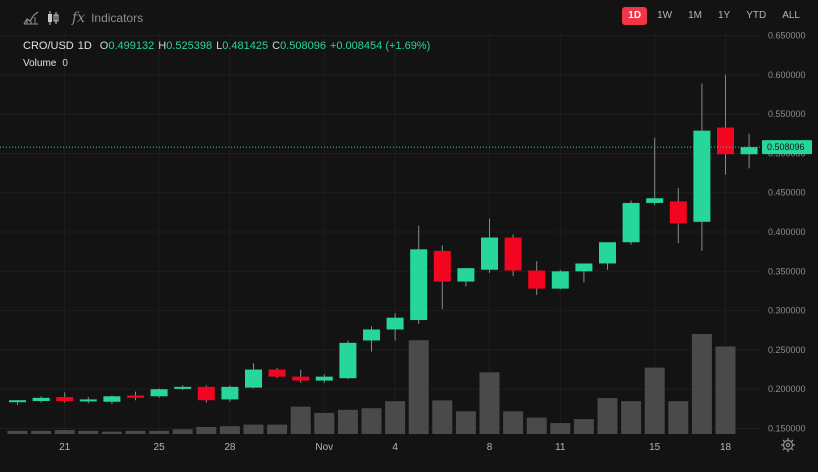  Describe the element at coordinates (395, 447) in the screenshot. I see `x-tick-label: 4` at that location.